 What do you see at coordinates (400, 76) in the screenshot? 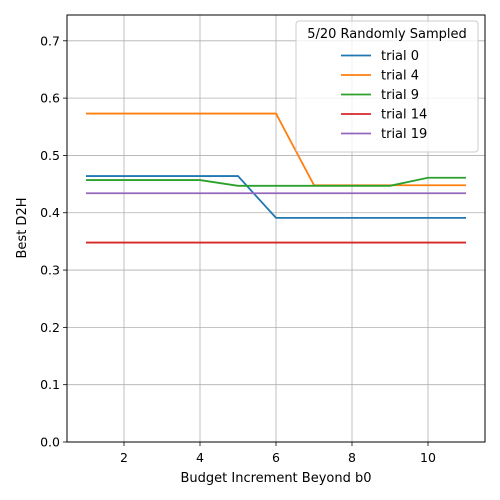
I see `legend-label: trial 4` at bounding box center [400, 76].